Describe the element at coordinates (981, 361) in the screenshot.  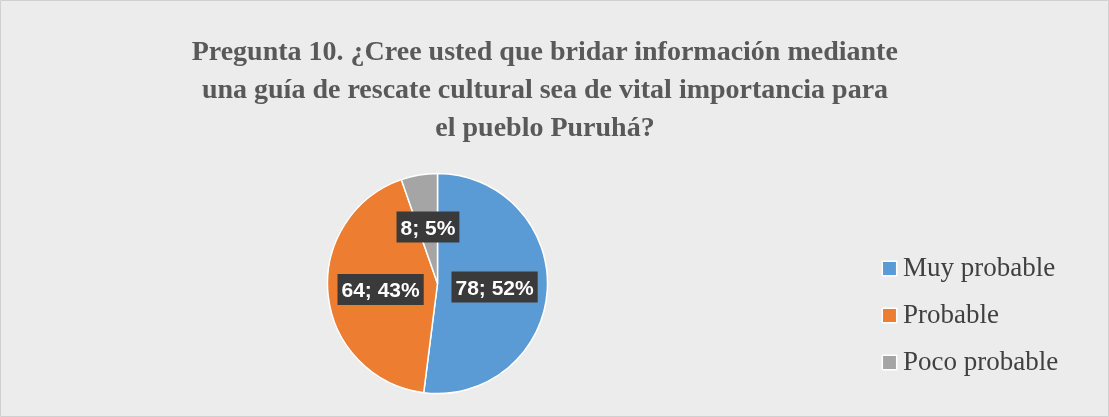
I see `legend-label: Poco probable` at that location.